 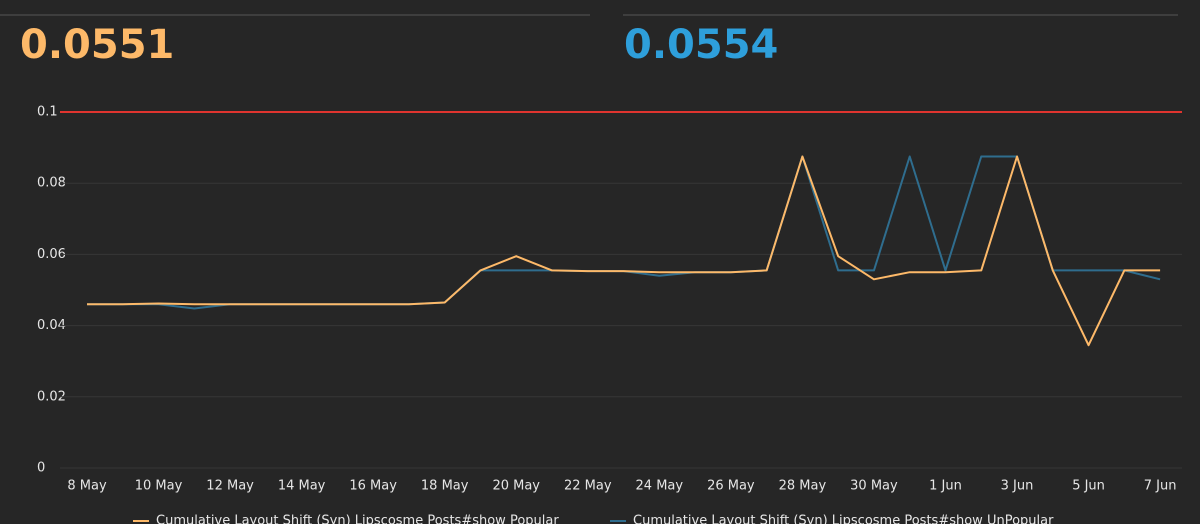 I want to click on x-tick-label: 10 May, so click(x=159, y=486).